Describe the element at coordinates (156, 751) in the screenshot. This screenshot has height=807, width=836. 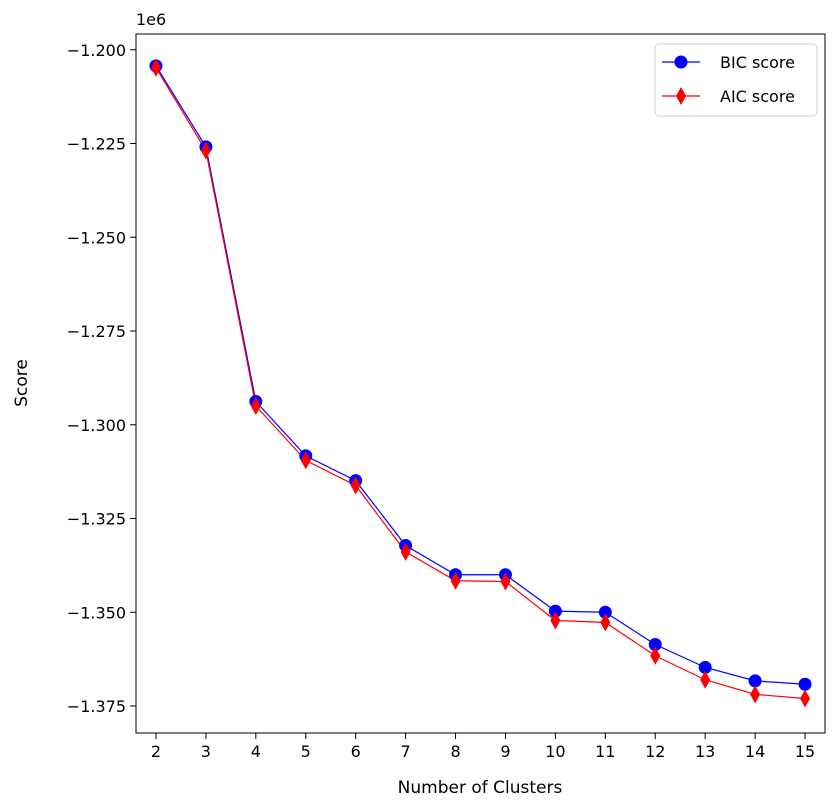
I see `x-tick-label: 2` at that location.